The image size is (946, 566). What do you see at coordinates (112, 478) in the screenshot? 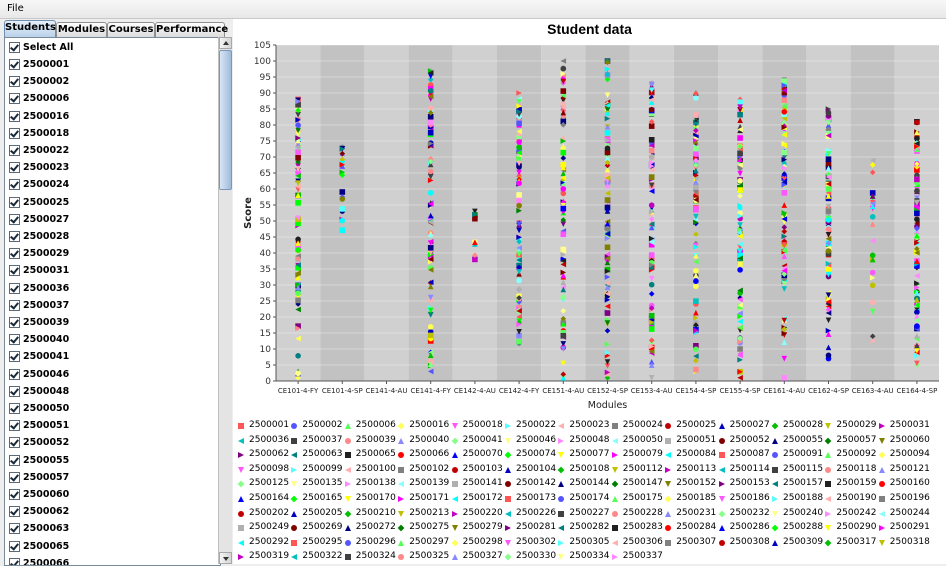
I see `student-list-item: 2500057` at bounding box center [112, 478].